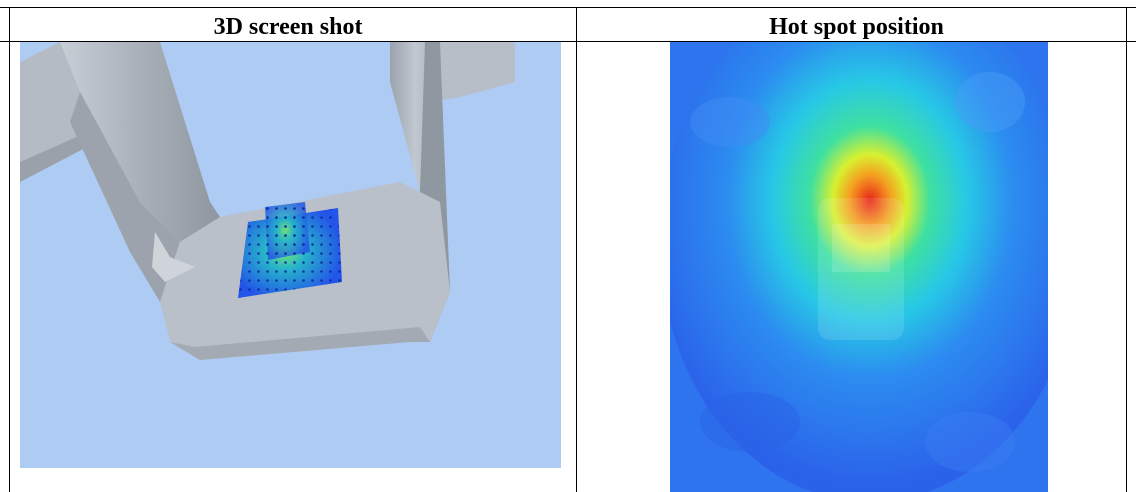  Describe the element at coordinates (173, 257) in the screenshot. I see `fin` at that location.